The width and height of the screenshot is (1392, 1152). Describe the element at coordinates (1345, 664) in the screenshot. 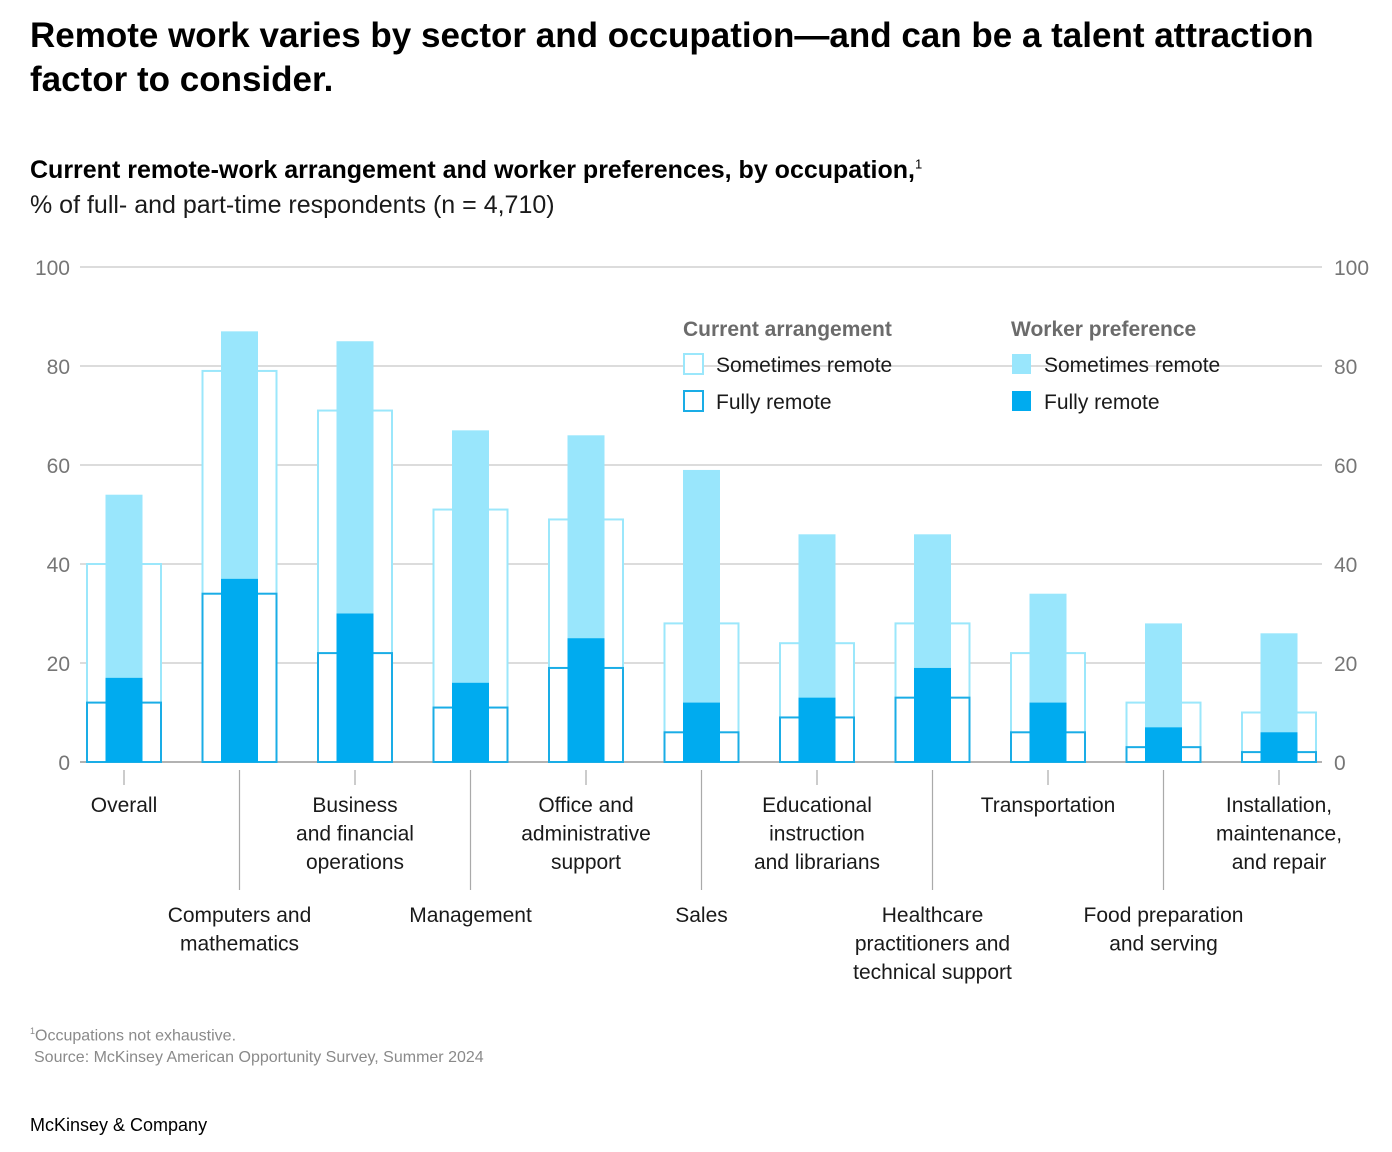

I see `y-tick-label-right: 20` at that location.